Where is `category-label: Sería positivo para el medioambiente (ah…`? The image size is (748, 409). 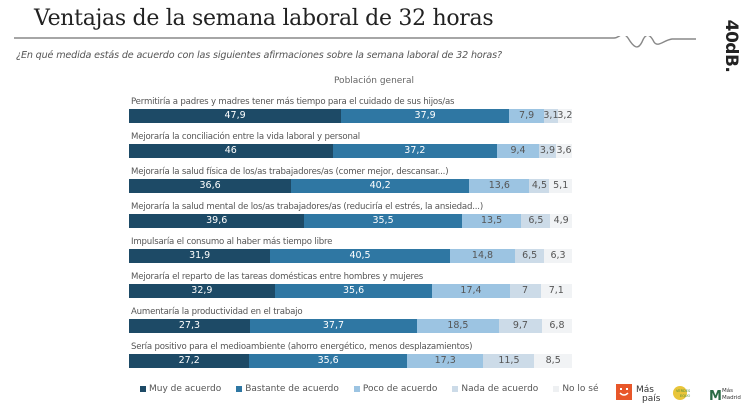 category-label: Sería positivo para el medioambiente (ah… is located at coordinates (302, 347).